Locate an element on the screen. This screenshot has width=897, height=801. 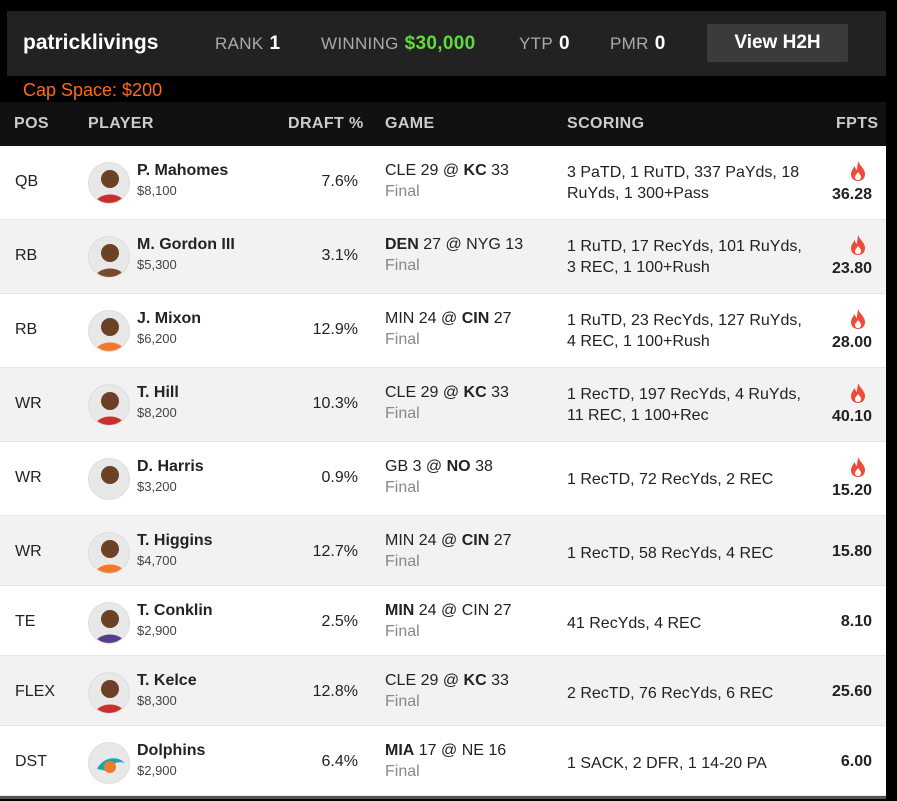
winning-label: WINNING is located at coordinates (360, 43).